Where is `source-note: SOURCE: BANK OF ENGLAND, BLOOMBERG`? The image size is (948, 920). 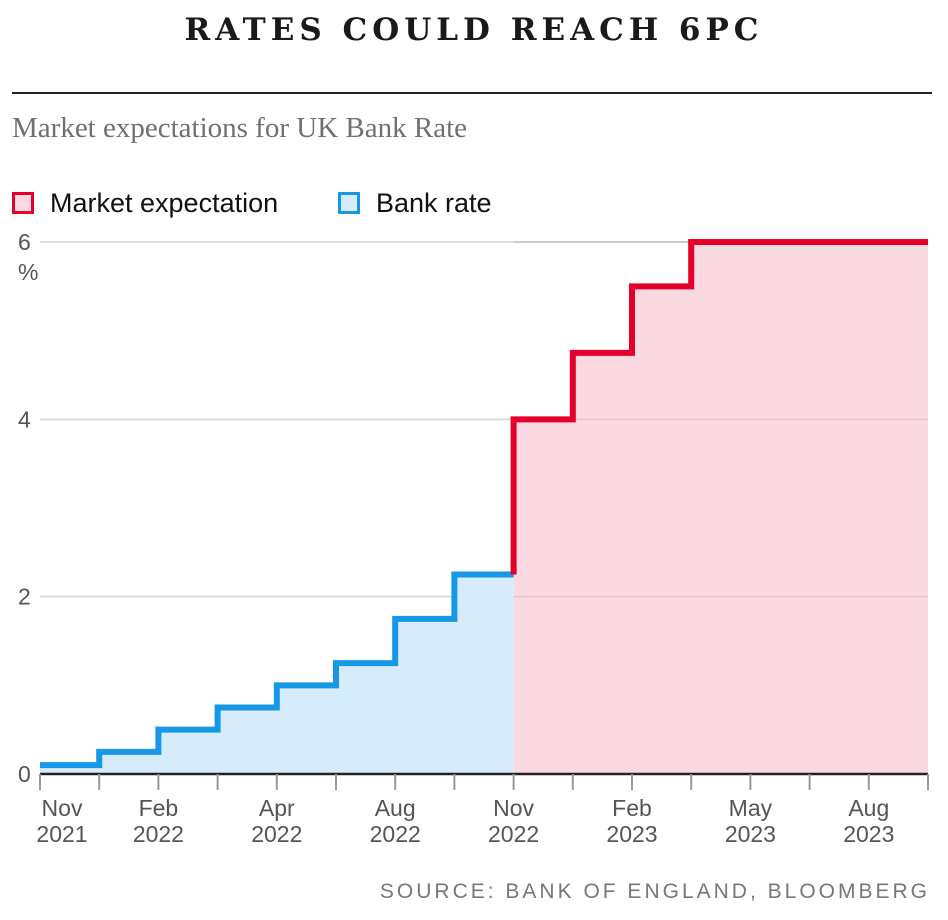
source-note: SOURCE: BANK OF ENGLAND, BLOOMBERG is located at coordinates (654, 891).